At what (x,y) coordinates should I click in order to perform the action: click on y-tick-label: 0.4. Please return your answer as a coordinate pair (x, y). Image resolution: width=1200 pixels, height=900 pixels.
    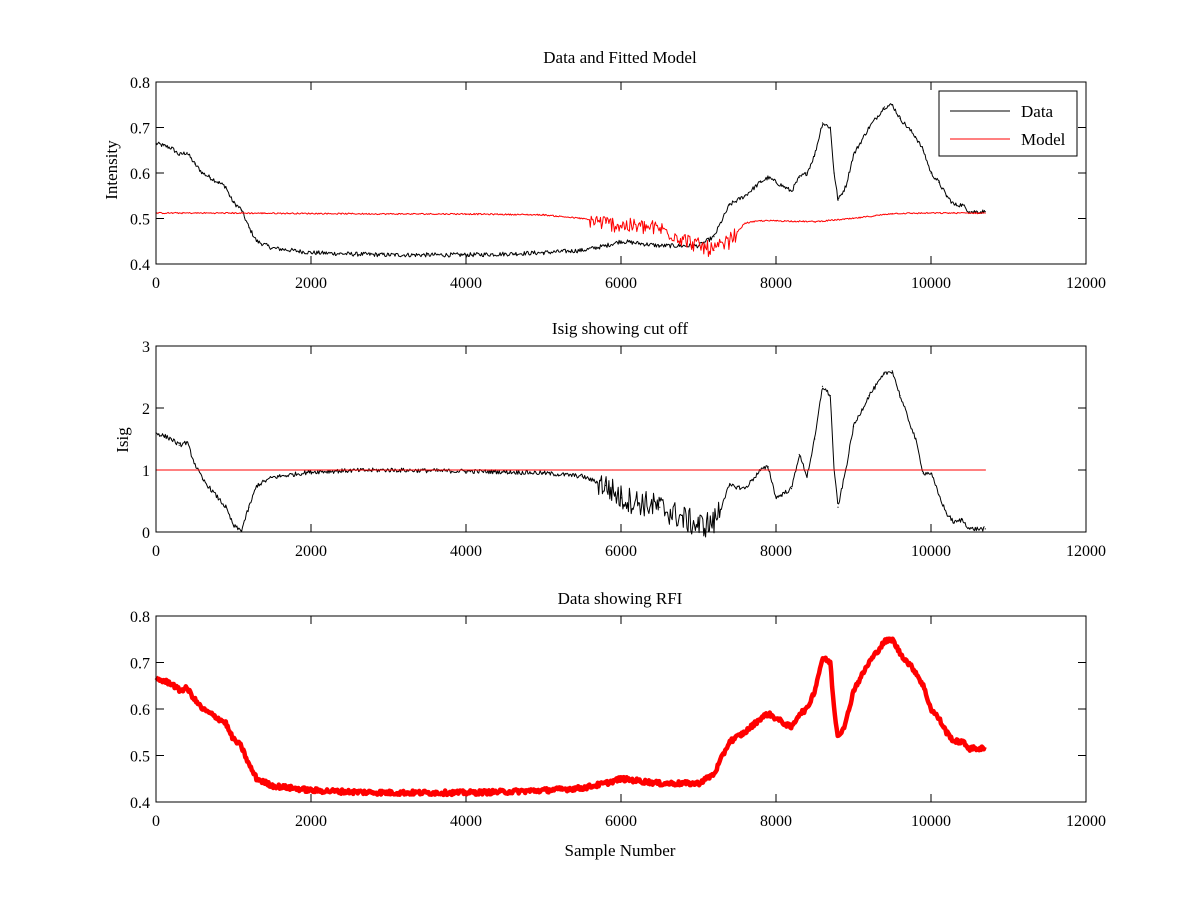
    Looking at the image, I should click on (140, 265).